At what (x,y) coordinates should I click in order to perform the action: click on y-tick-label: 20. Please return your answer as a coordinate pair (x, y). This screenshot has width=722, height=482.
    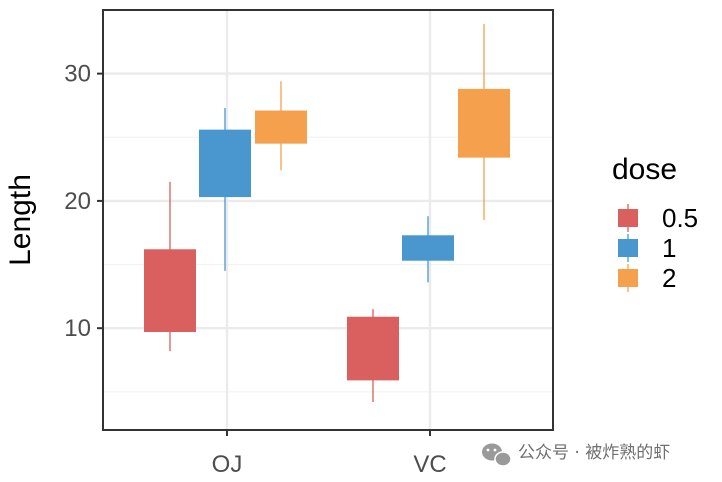
    Looking at the image, I should click on (77, 201).